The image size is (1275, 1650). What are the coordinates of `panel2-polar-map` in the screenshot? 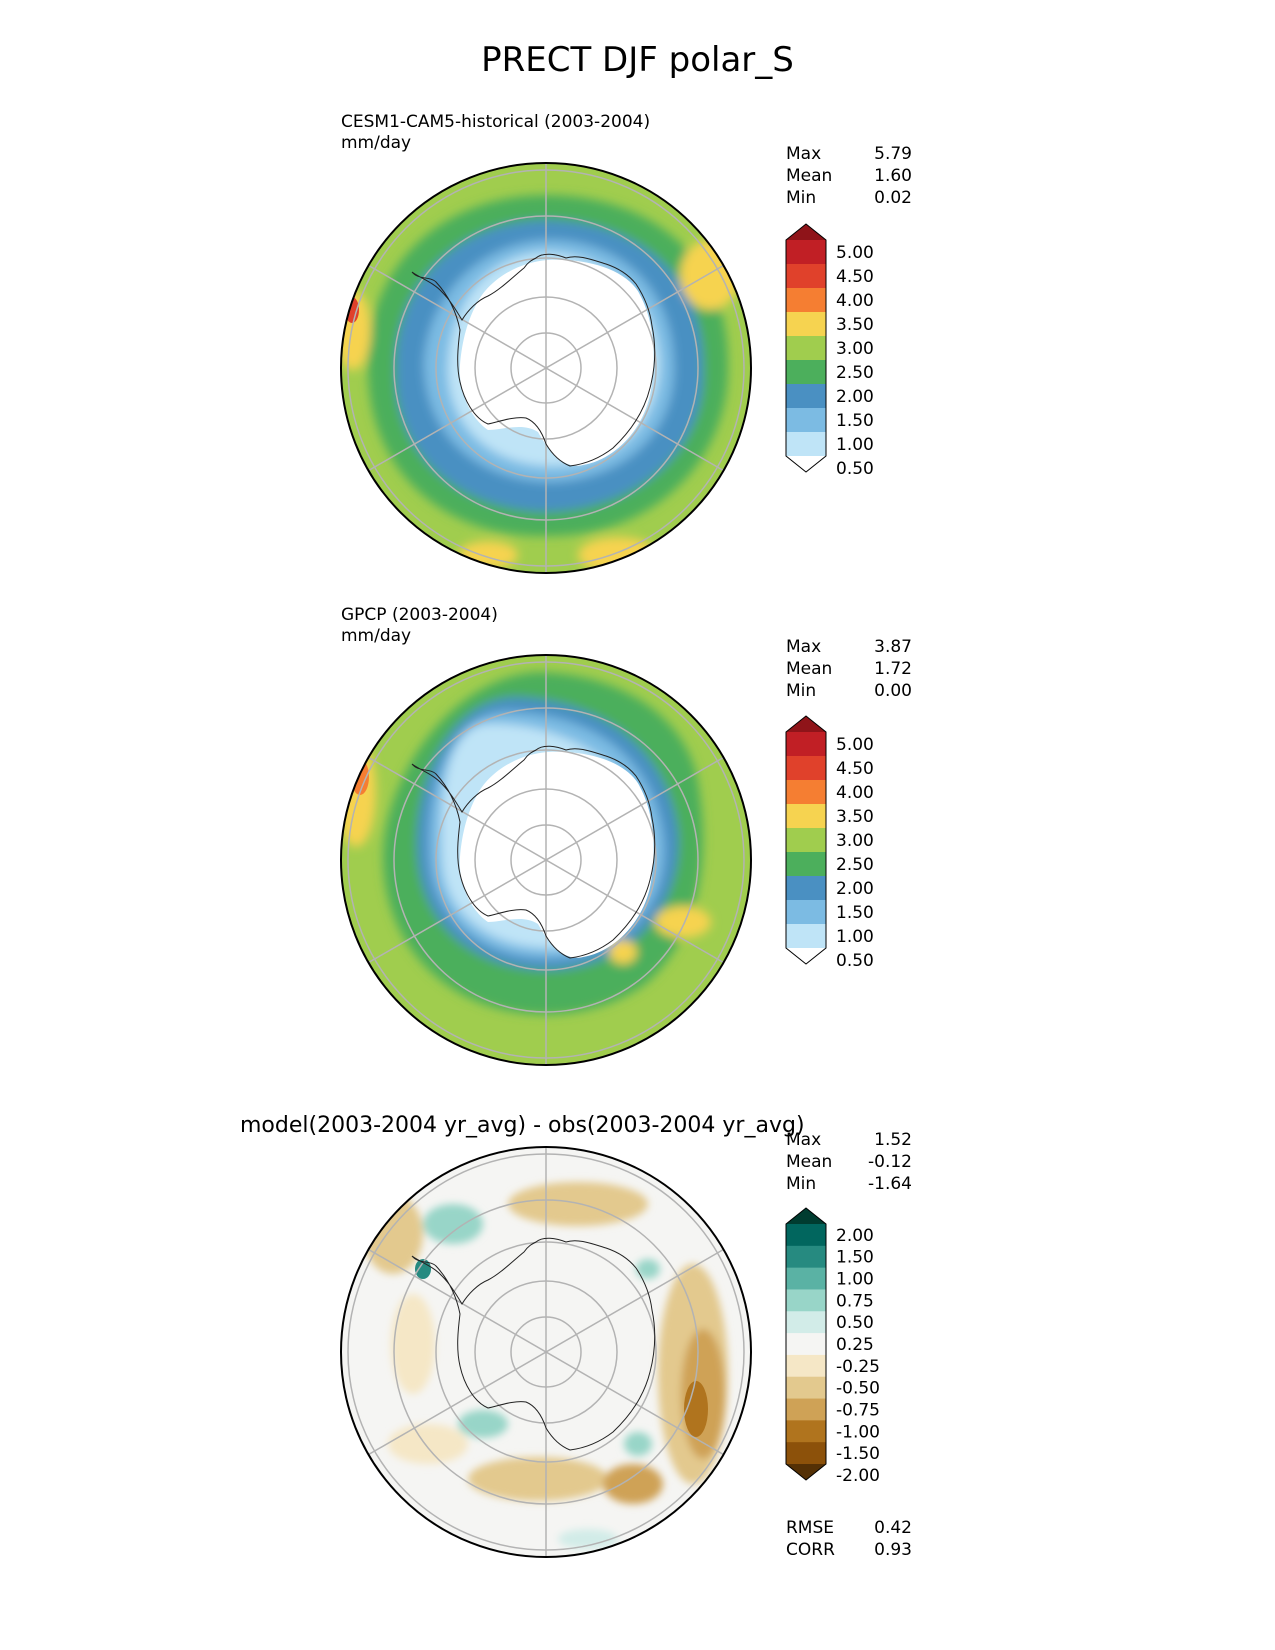 It's located at (546, 860).